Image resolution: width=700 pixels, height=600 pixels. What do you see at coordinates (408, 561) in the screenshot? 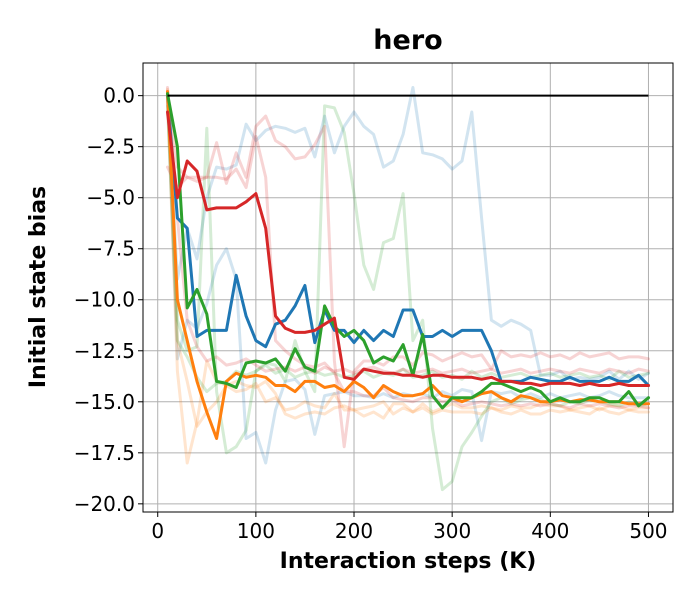
I see `x-axis-label: Interaction steps (K)` at bounding box center [408, 561].